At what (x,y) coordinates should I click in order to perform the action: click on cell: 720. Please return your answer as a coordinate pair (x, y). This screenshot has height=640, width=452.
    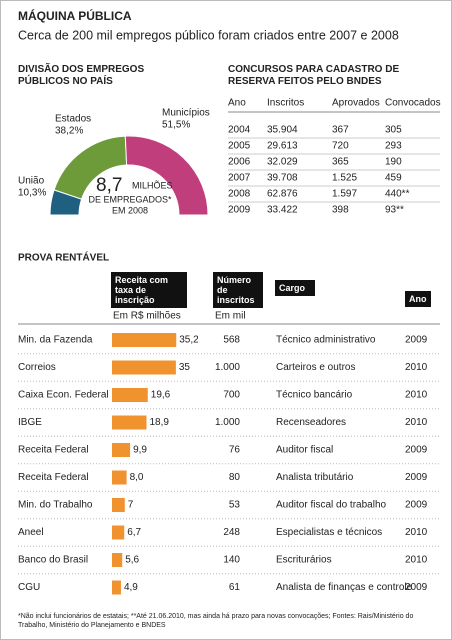
    Looking at the image, I should click on (340, 146).